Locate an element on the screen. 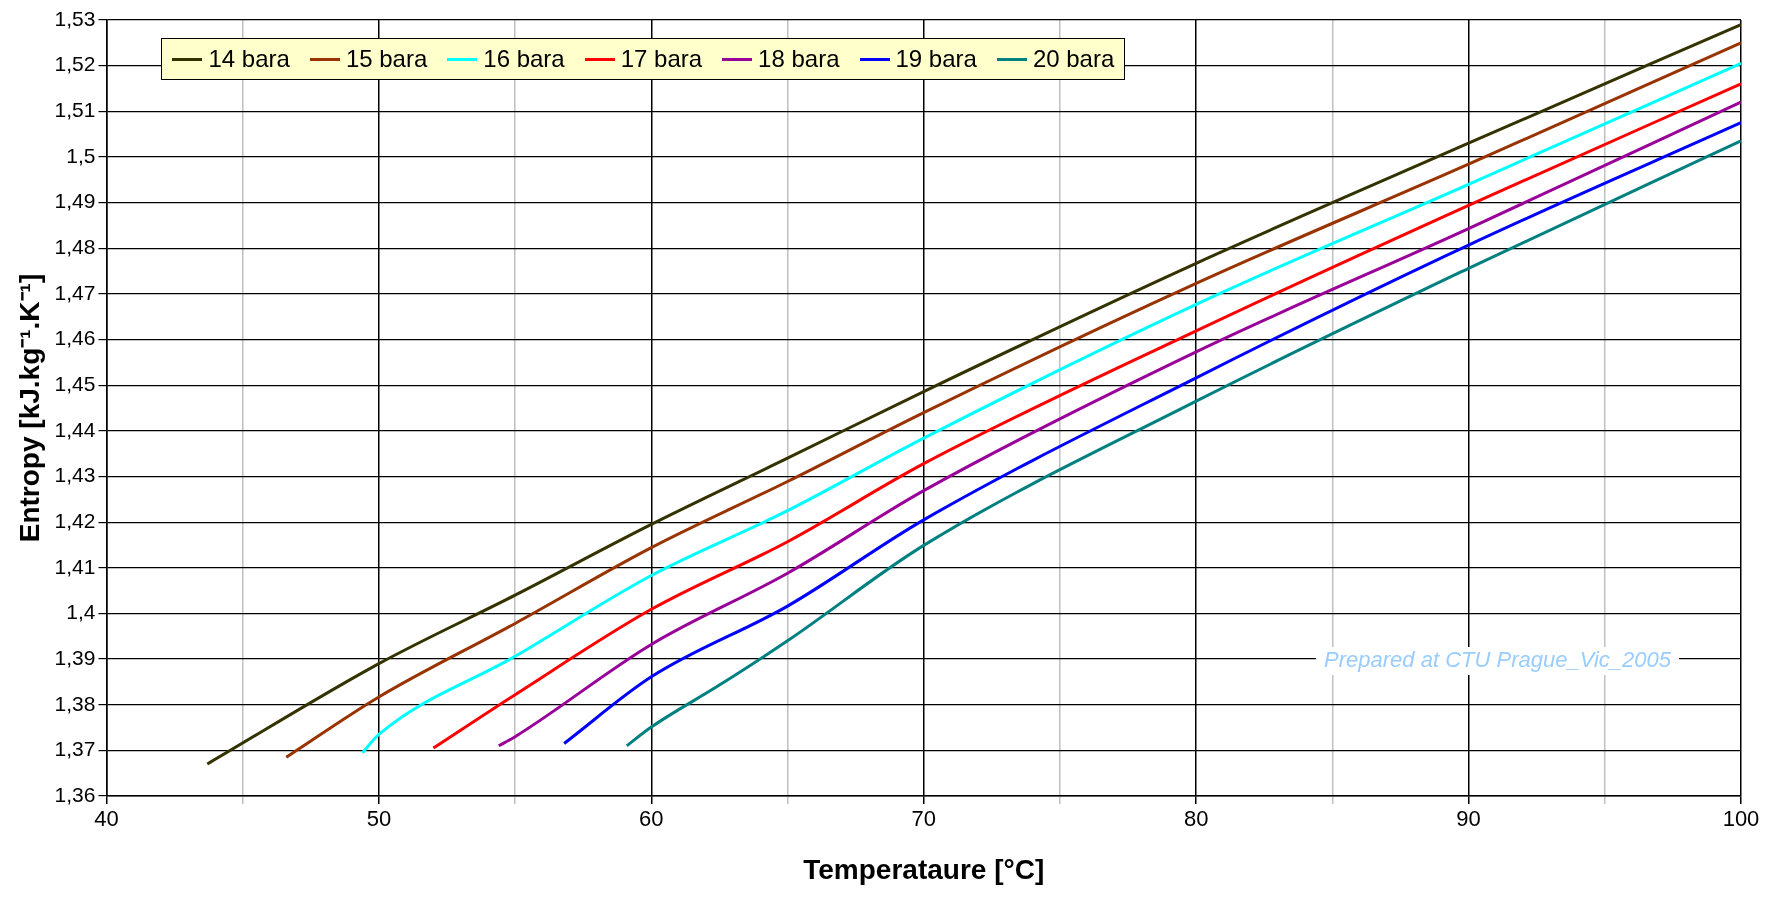  y-tick-label: 1,4 is located at coordinates (81, 612).